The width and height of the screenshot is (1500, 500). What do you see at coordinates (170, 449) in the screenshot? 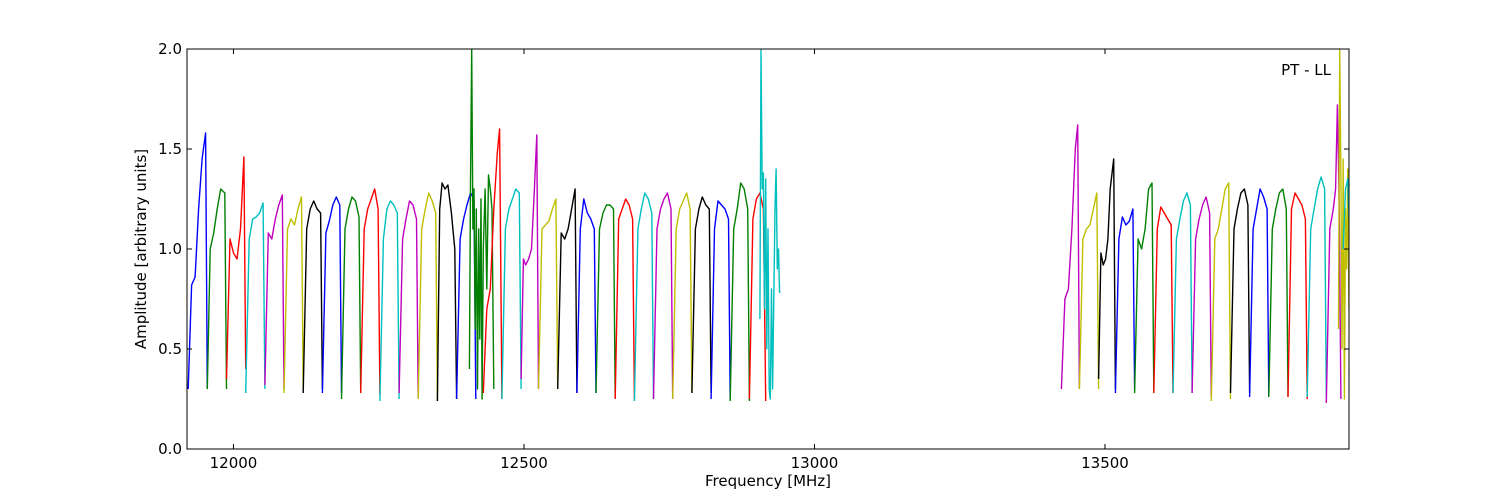
I see `y-tick-label: 0.0` at bounding box center [170, 449].